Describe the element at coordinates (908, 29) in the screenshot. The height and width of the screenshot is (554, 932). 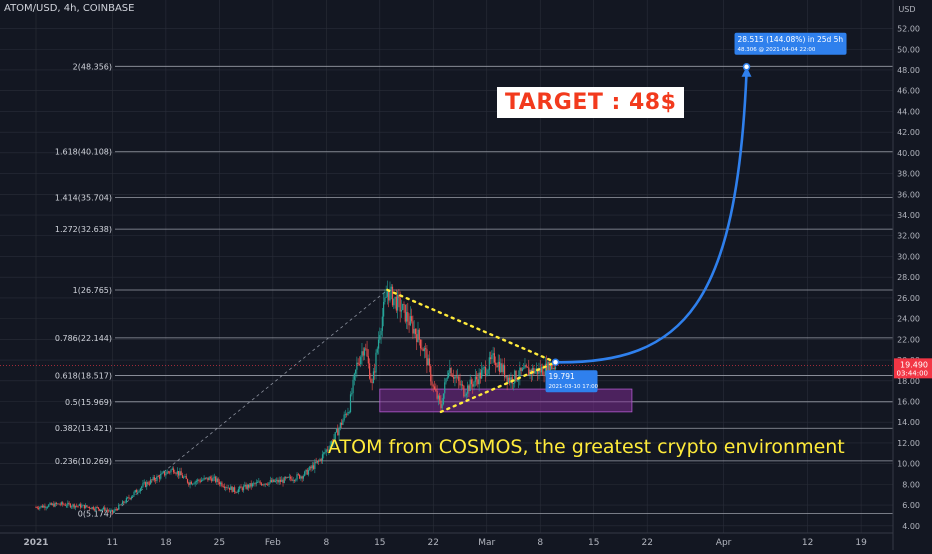
I see `y-tick-label: 52.00` at that location.